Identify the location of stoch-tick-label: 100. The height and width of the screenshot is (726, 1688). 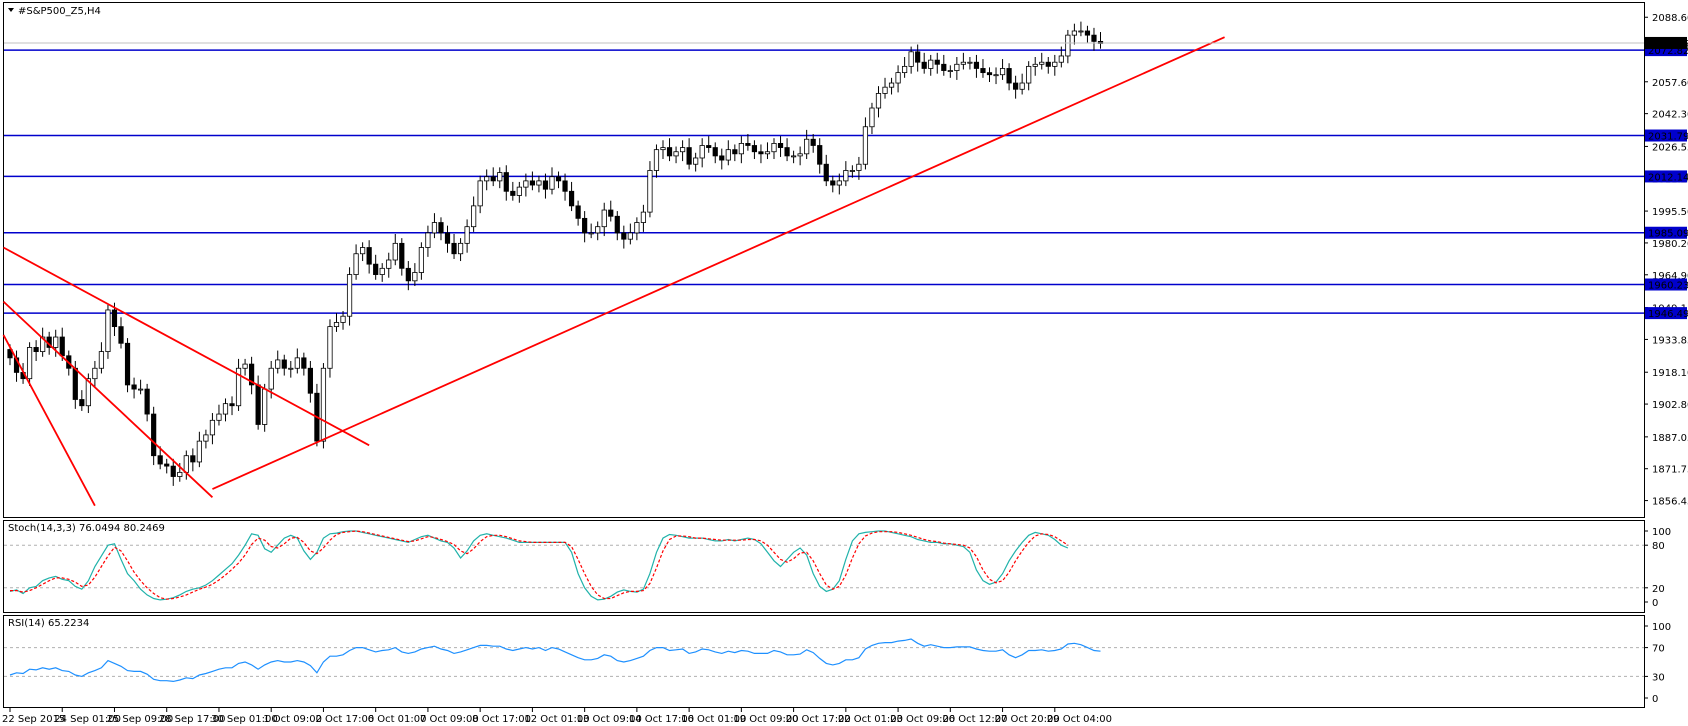
(1661, 532).